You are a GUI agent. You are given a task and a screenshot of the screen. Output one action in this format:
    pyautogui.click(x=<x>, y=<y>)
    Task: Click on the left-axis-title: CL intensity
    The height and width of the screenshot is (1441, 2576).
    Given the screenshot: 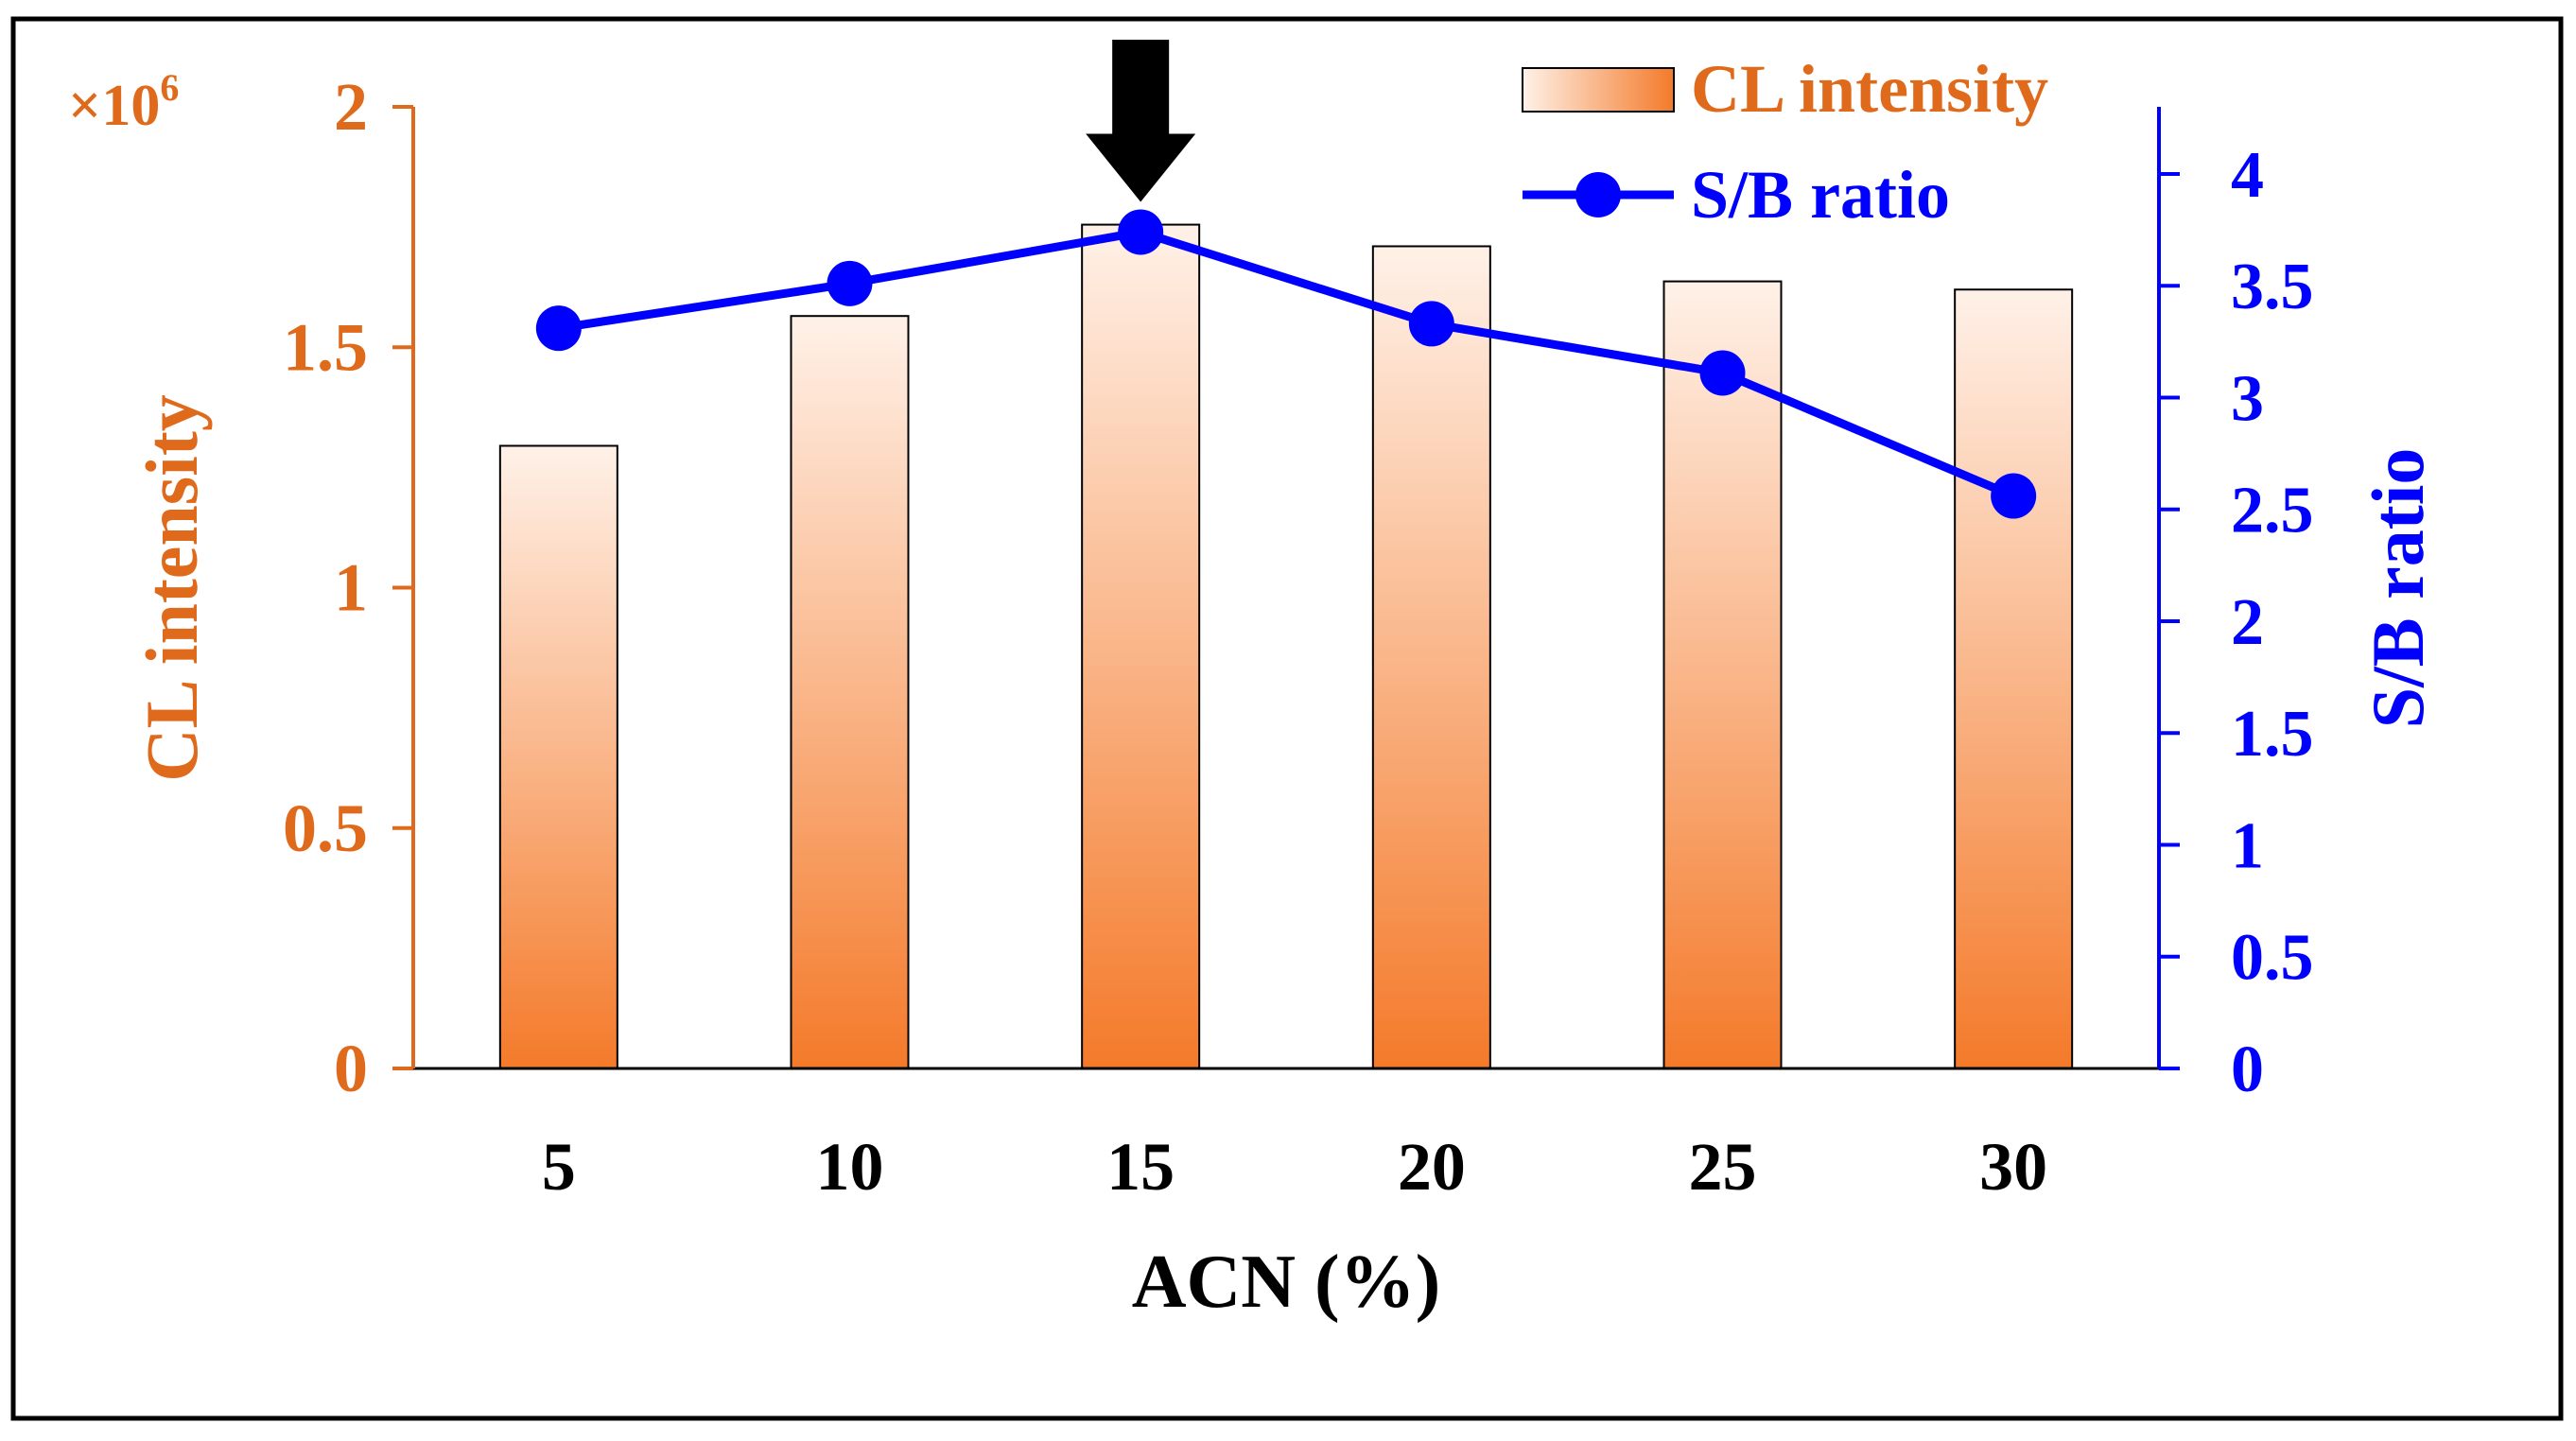 What is the action you would take?
    pyautogui.click(x=172, y=588)
    